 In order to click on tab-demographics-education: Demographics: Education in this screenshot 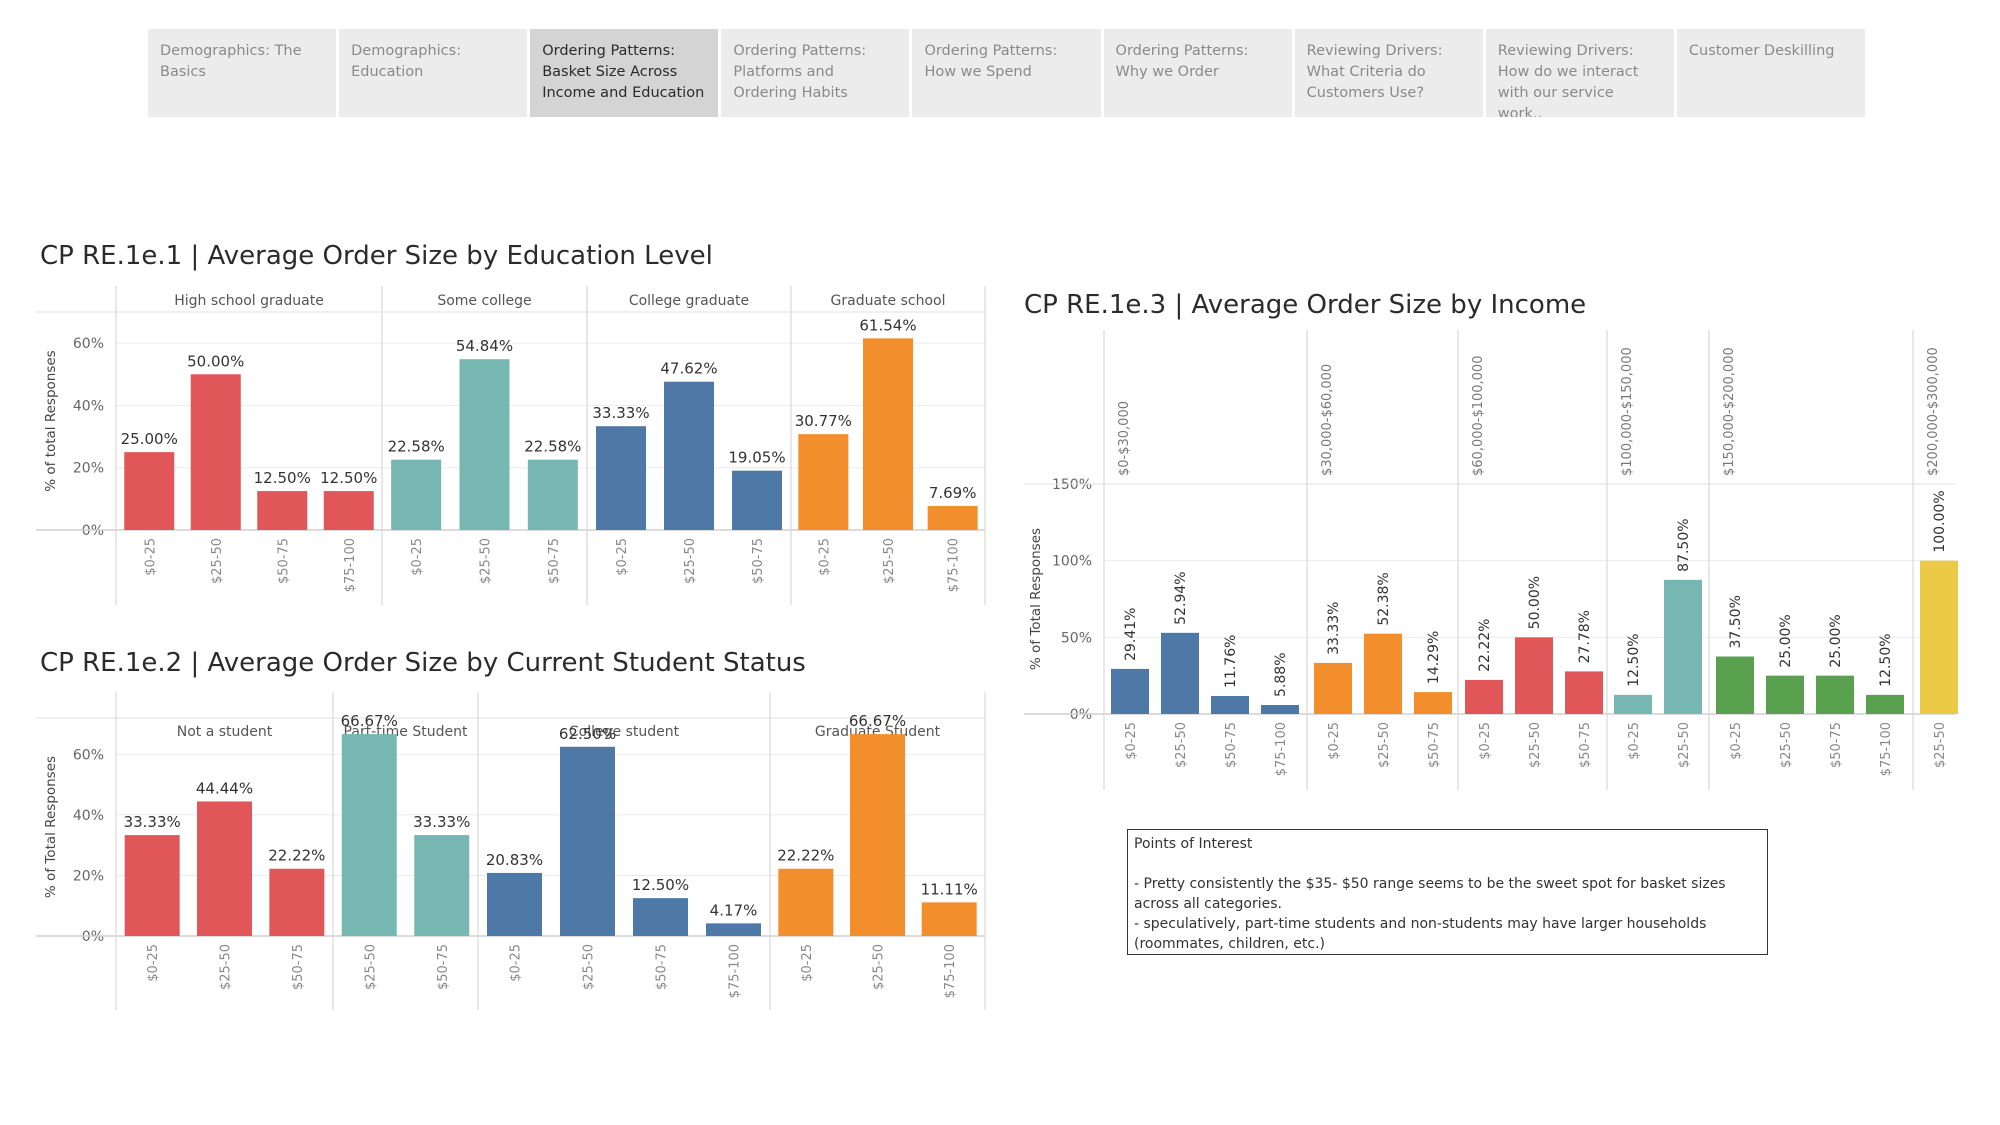, I will do `click(433, 73)`.